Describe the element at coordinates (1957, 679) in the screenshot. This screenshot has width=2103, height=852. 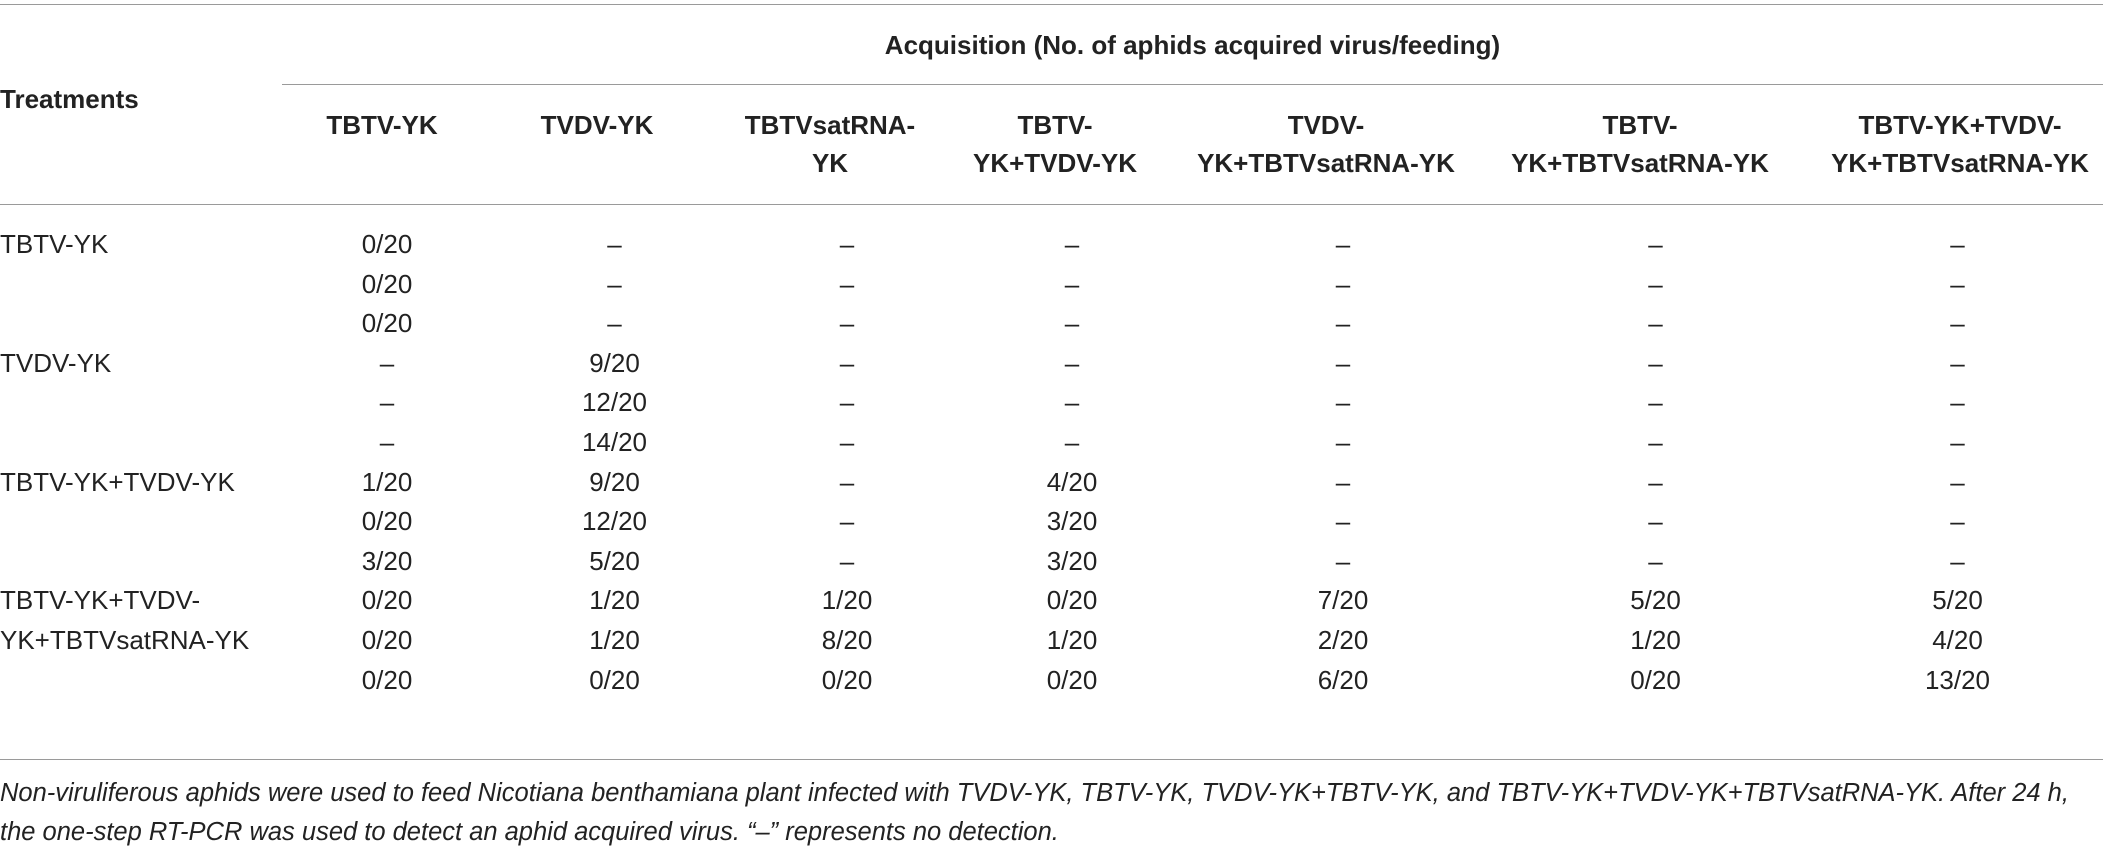
I see `value-cell: 13/20` at that location.